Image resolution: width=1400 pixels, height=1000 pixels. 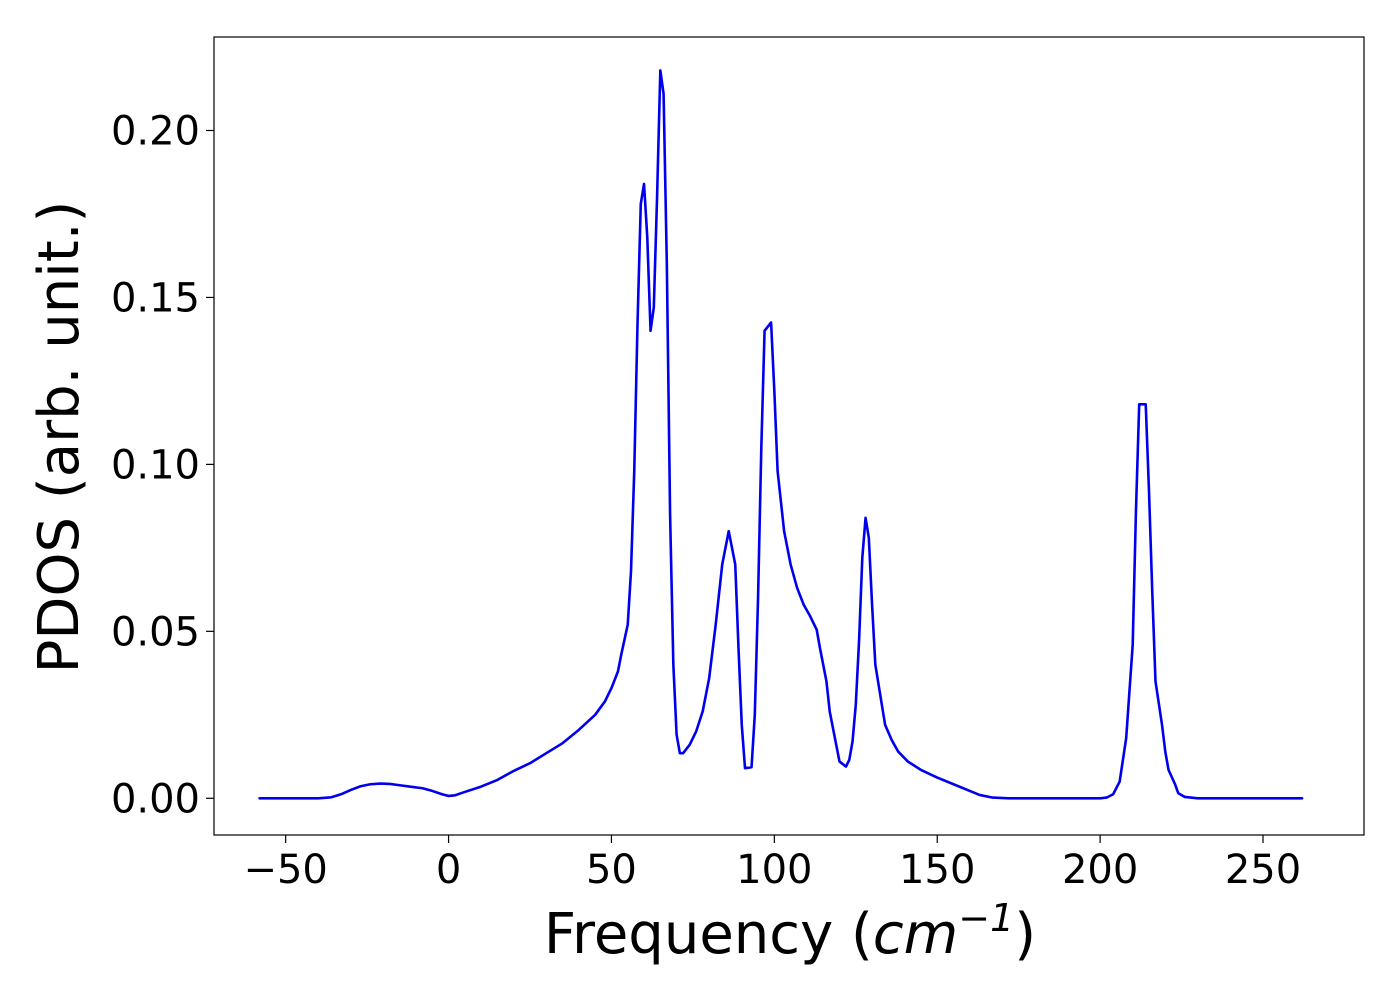 I want to click on y-axis-title: PDOS (arb. unit.), so click(x=59, y=437).